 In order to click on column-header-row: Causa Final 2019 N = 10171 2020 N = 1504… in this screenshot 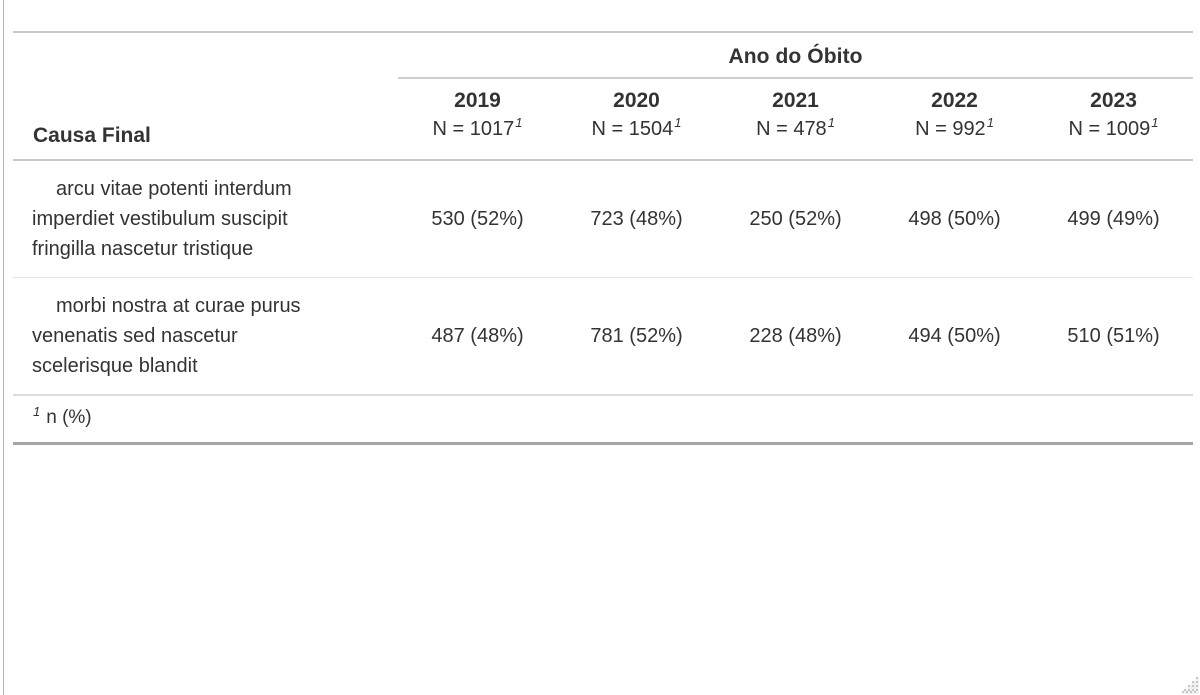, I will do `click(603, 119)`.